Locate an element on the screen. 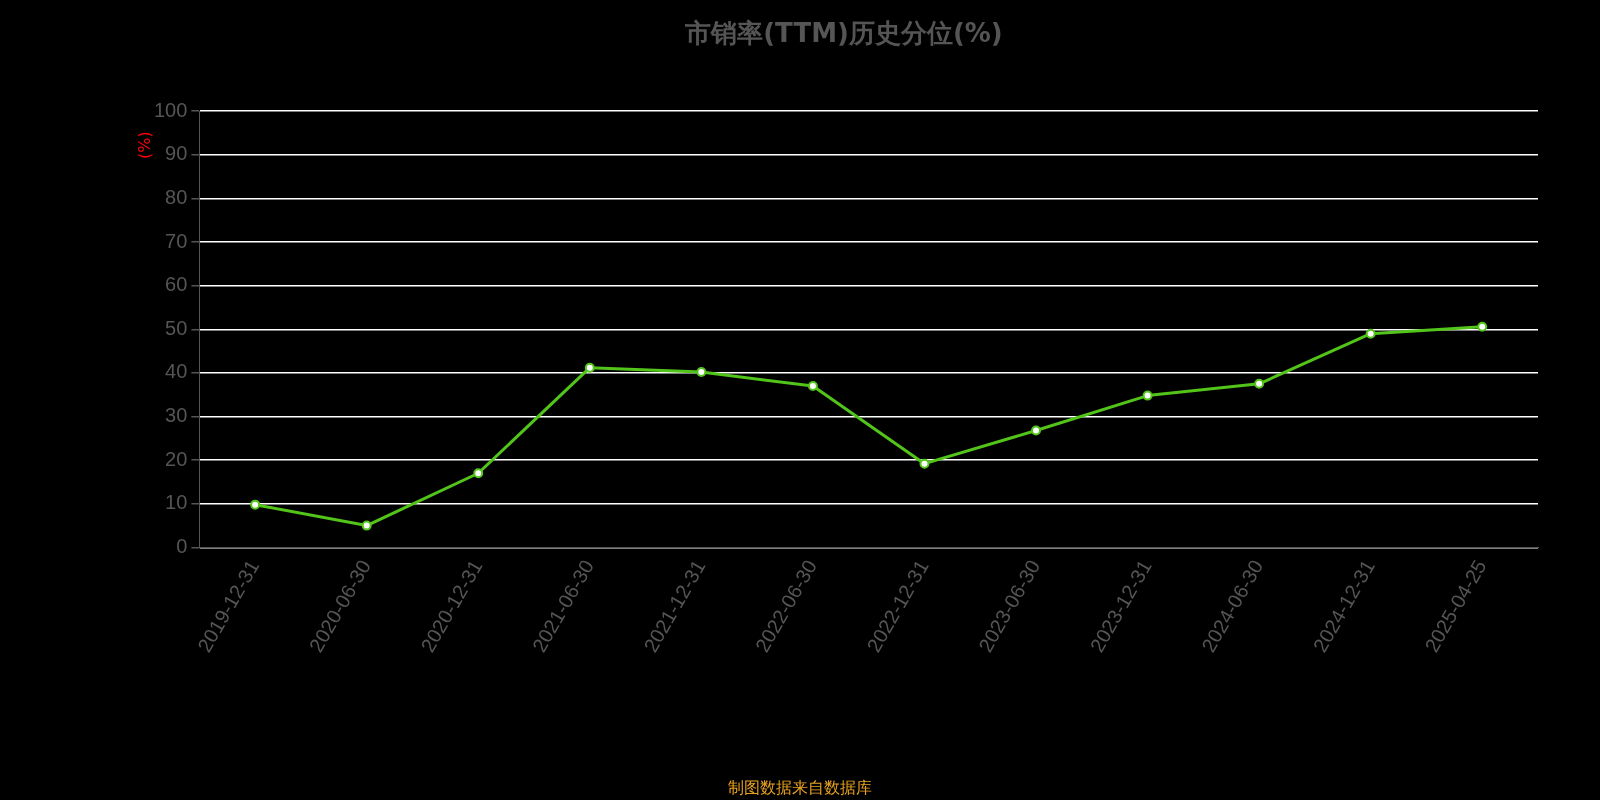 The height and width of the screenshot is (800, 1600). text: 制图数据来自数据库 is located at coordinates (800, 788).